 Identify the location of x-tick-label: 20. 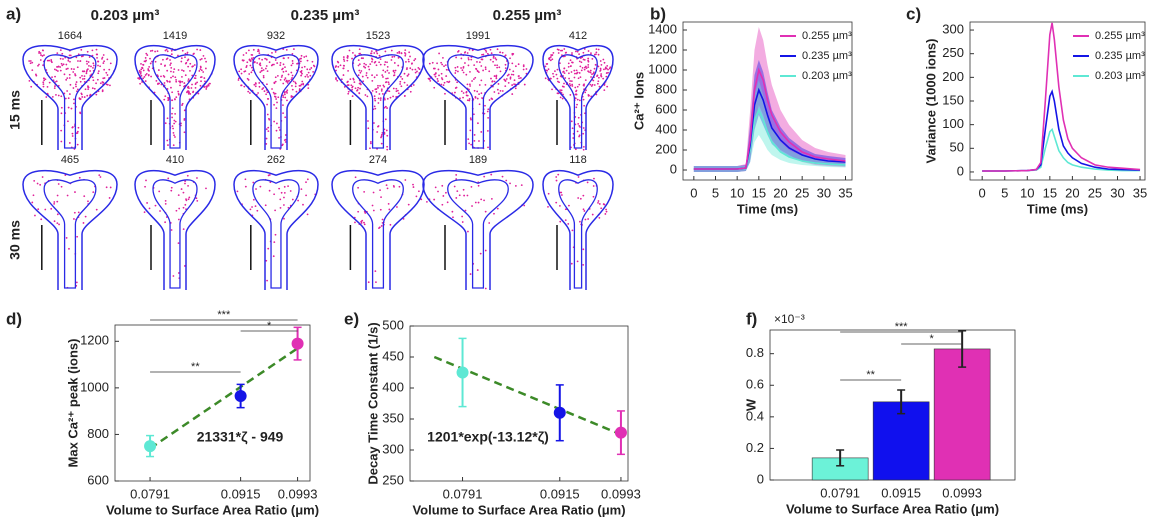
(780, 192).